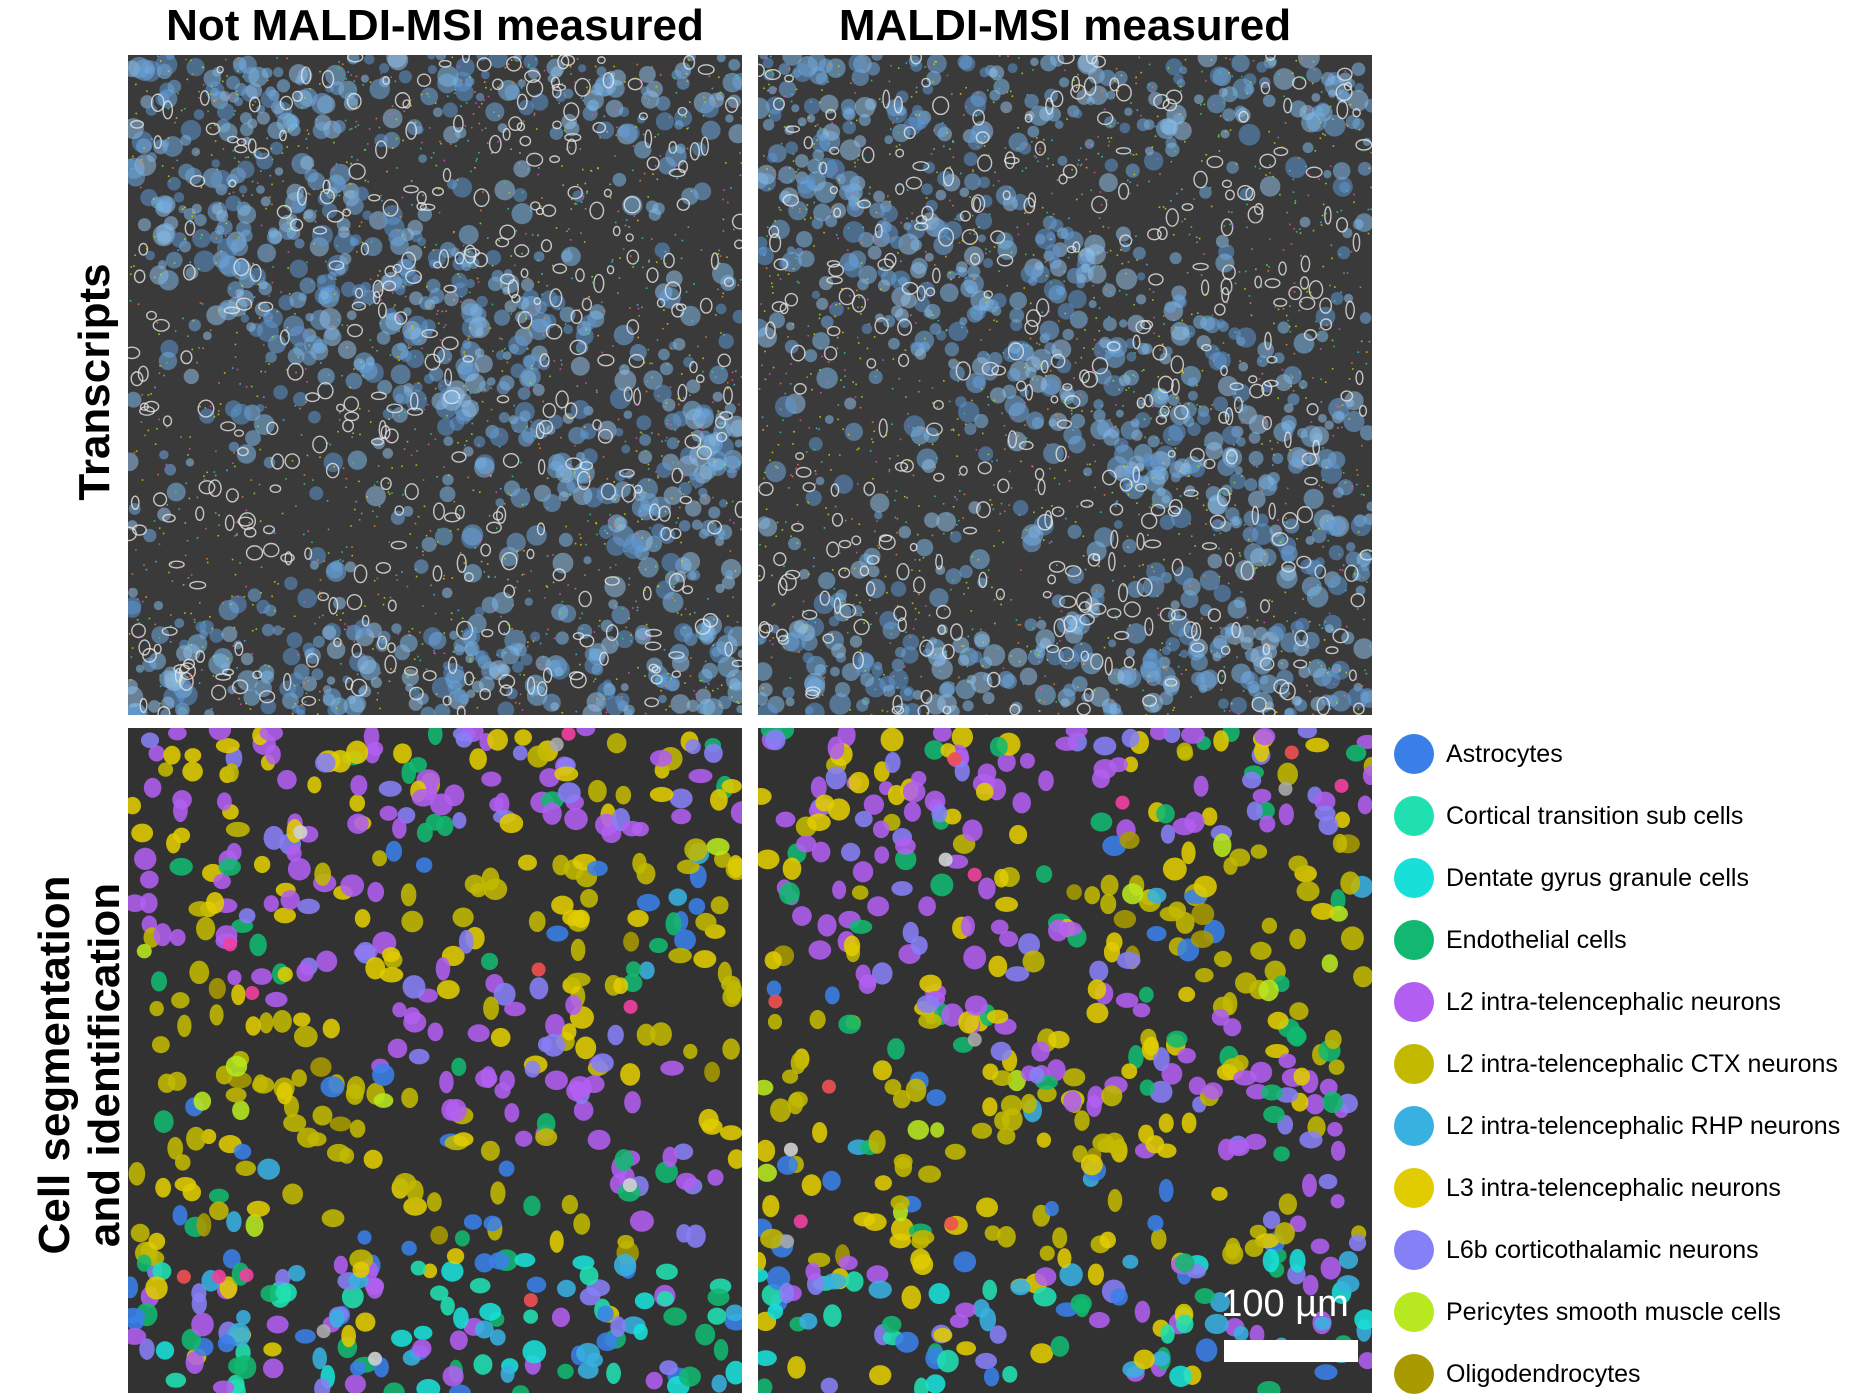 This screenshot has height=1400, width=1871. I want to click on legend-label: Pericytes smooth muscle cells, so click(1613, 1312).